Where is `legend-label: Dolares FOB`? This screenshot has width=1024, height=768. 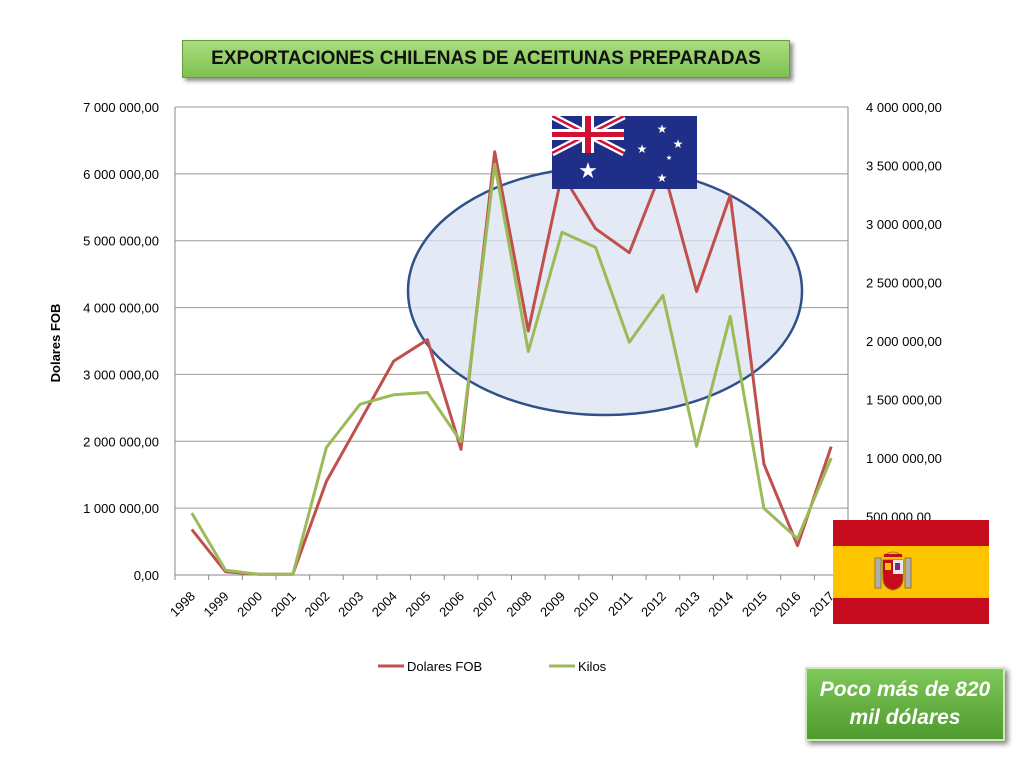 legend-label: Dolares FOB is located at coordinates (444, 666).